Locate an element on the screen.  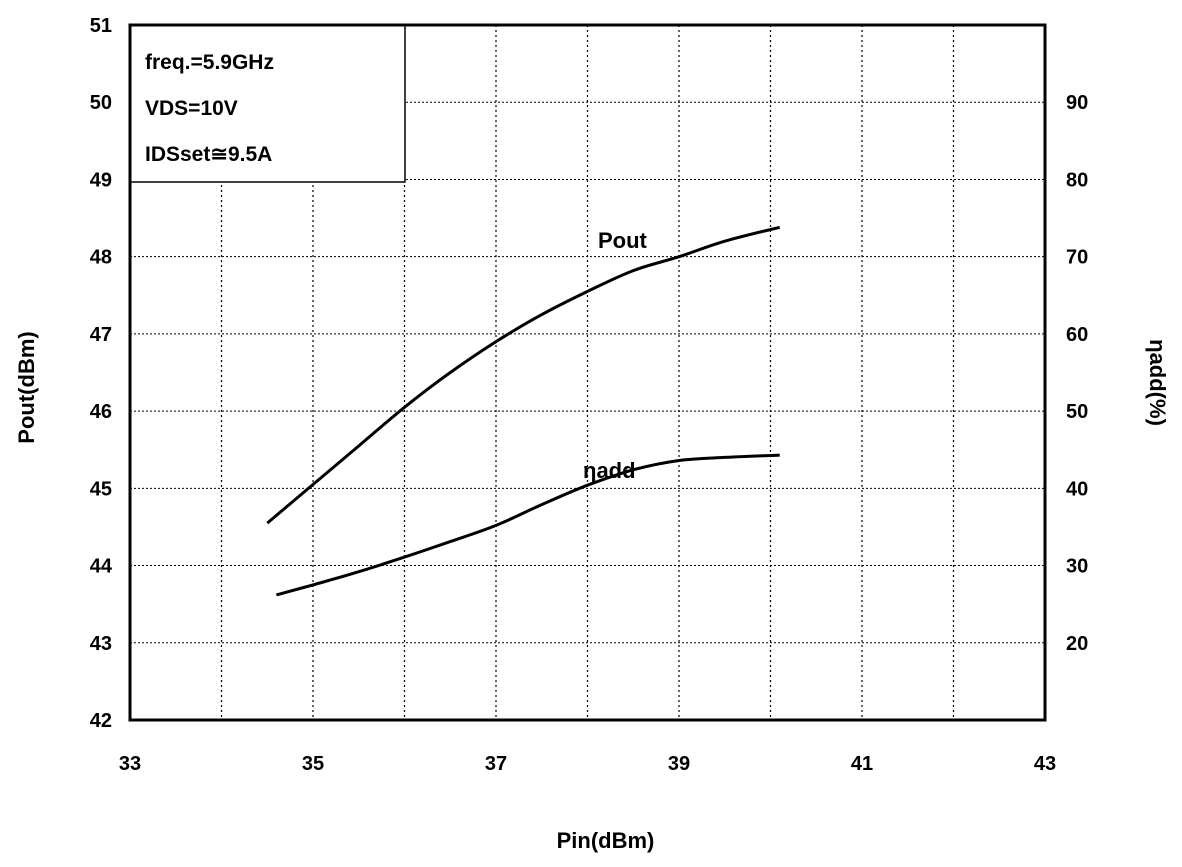
y-left-tick-label: 46 is located at coordinates (101, 412).